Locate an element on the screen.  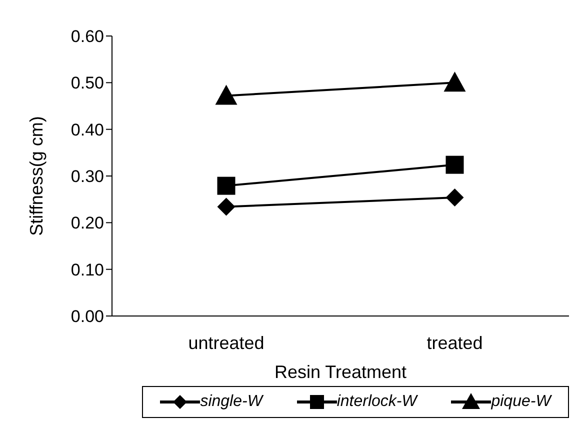
y-tick-label: 0.20 is located at coordinates (87, 223).